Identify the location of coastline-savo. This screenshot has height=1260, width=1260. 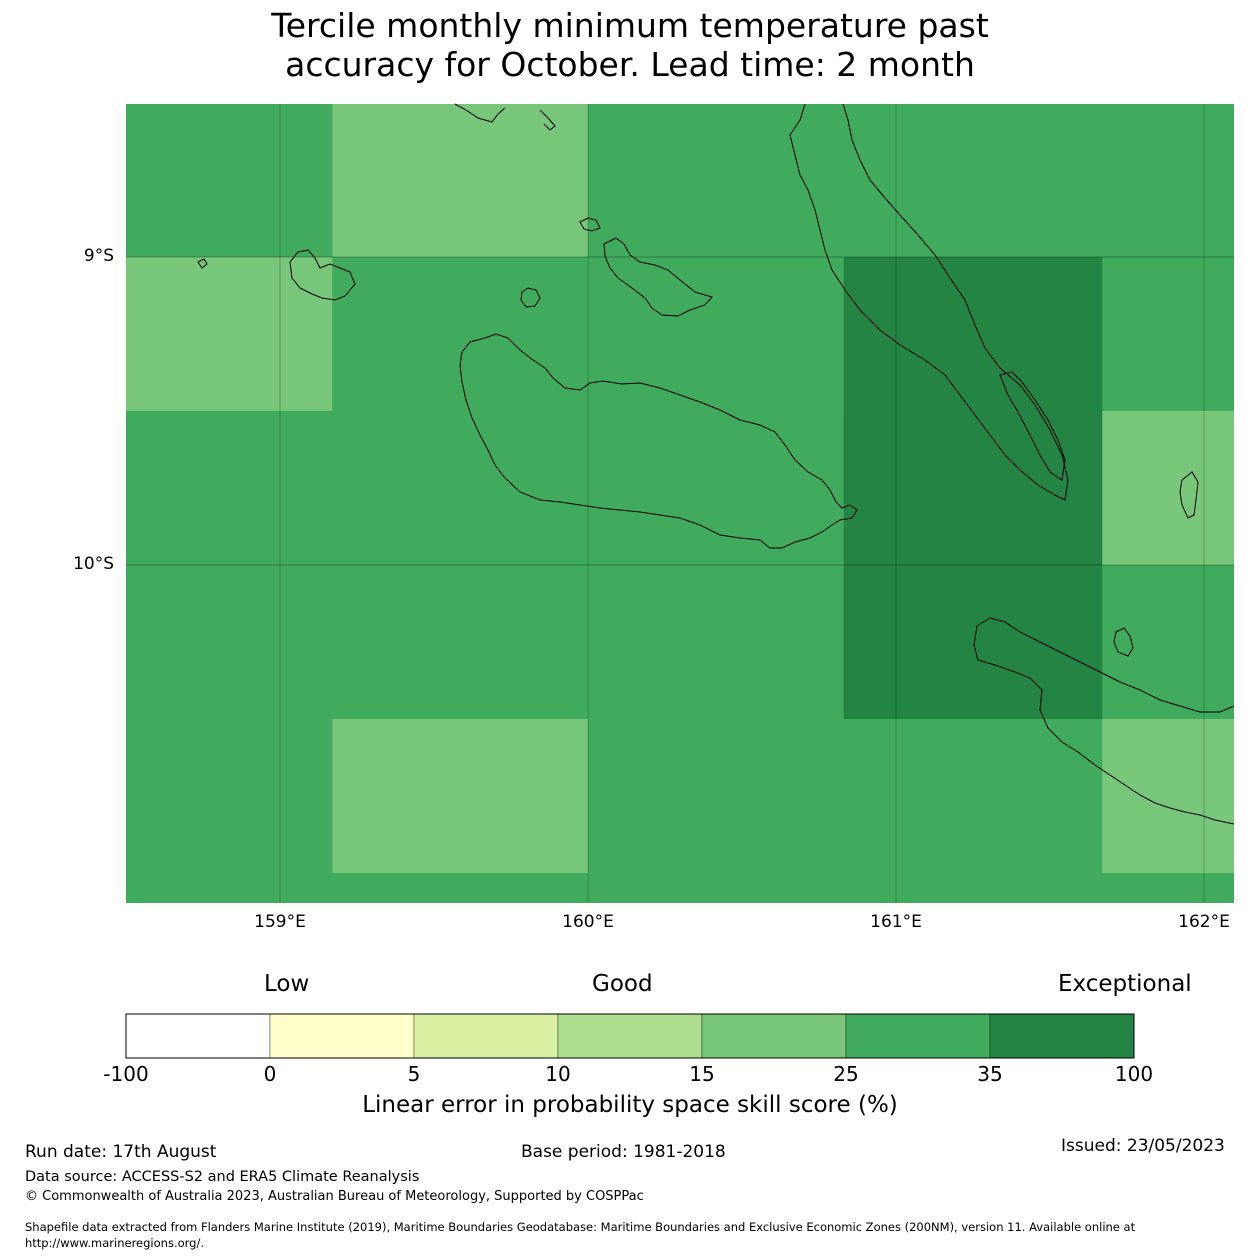
(530, 297).